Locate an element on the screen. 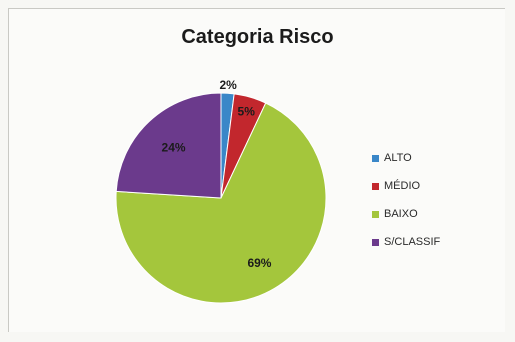 This screenshot has height=342, width=515. data-label-baixo: 69% is located at coordinates (259, 263).